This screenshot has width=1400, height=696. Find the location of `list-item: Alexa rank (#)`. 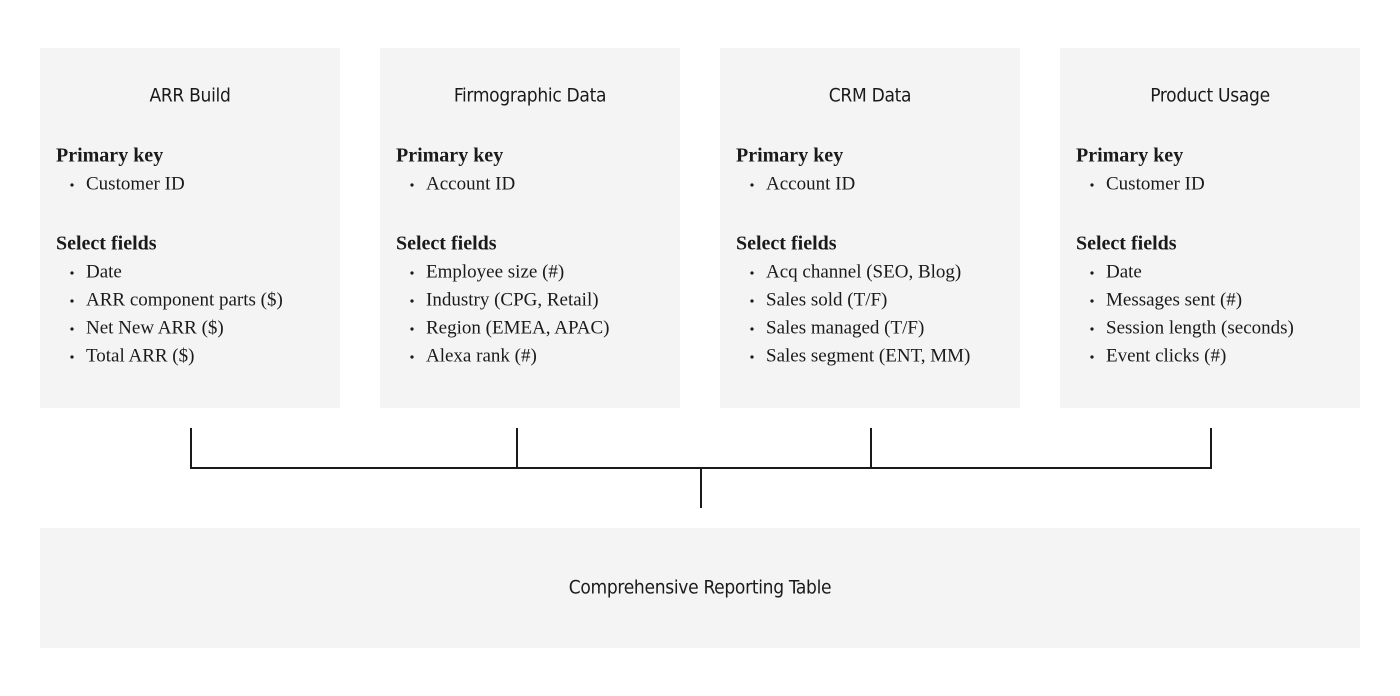

list-item: Alexa rank (#) is located at coordinates (481, 355).